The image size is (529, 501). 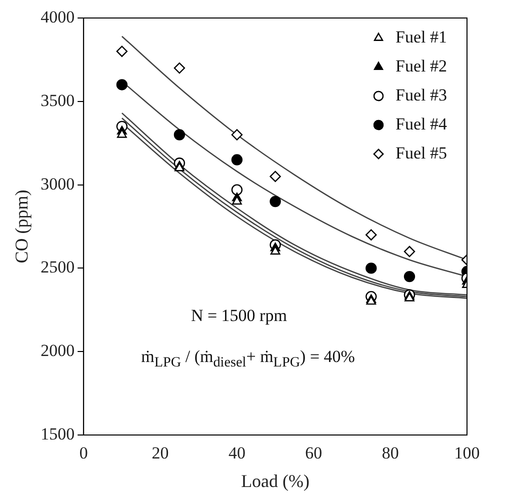 What do you see at coordinates (238, 316) in the screenshot?
I see `annotation: N = 1500 rpm` at bounding box center [238, 316].